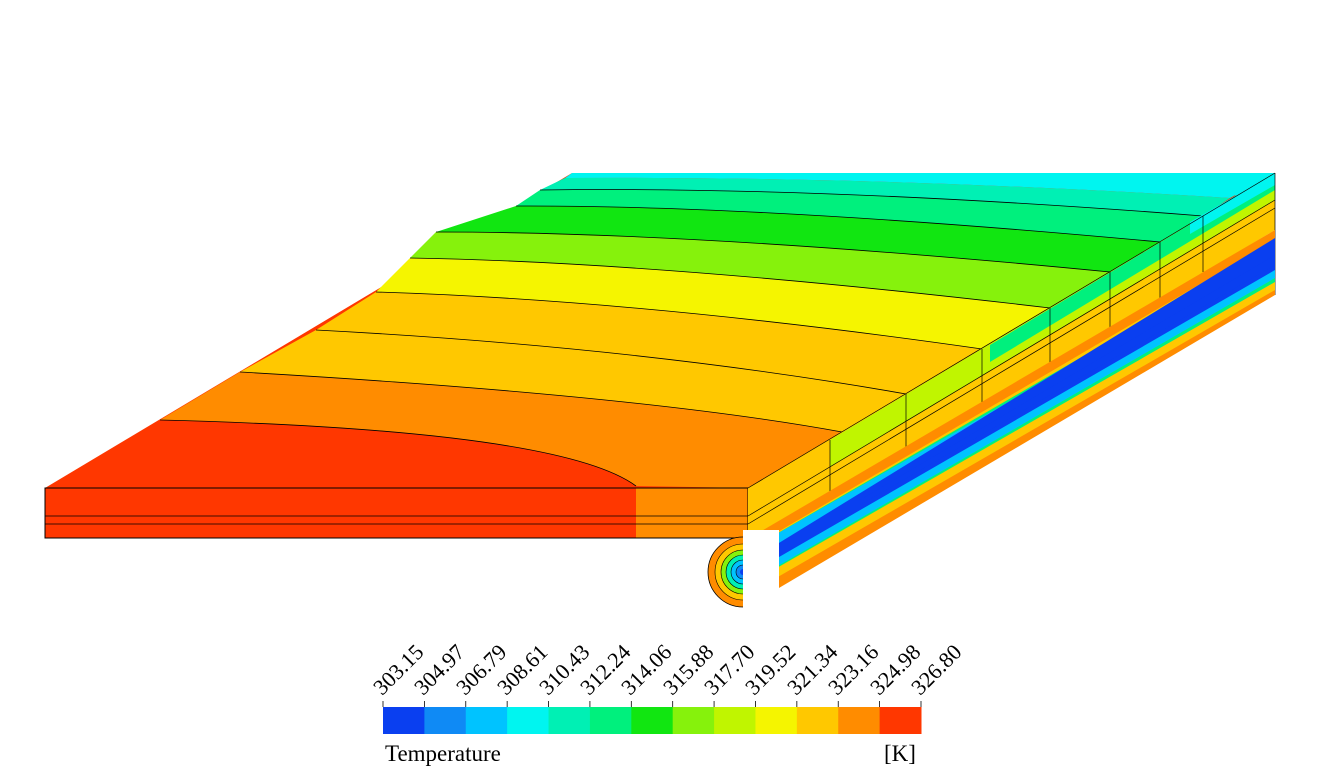  I want to click on contour-band-308-right, so click(1117, 184).